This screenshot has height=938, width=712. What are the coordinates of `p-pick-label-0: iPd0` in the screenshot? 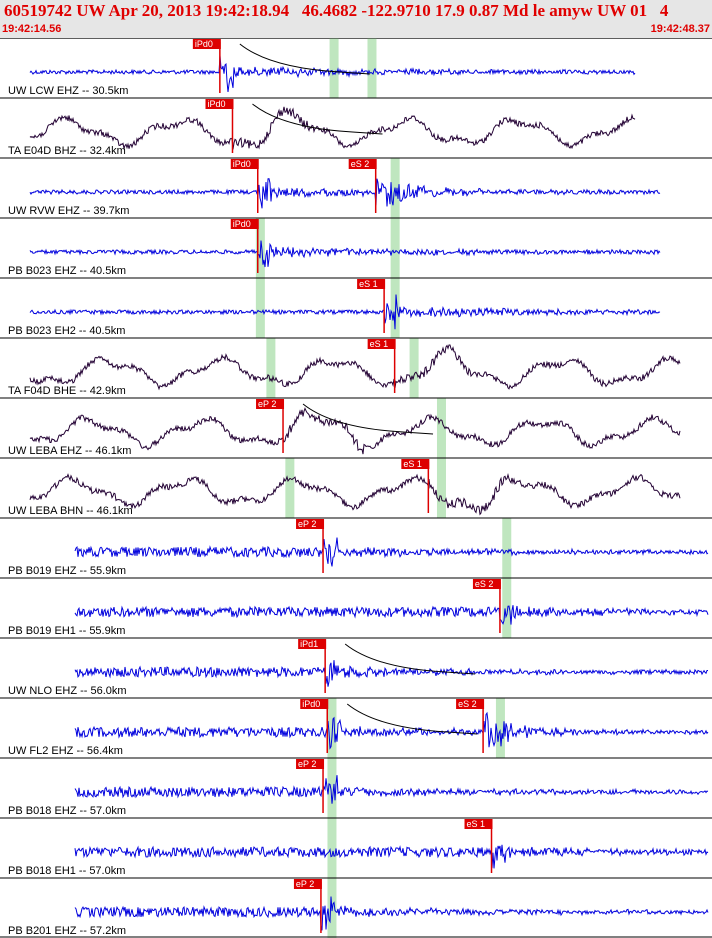 It's located at (204, 44).